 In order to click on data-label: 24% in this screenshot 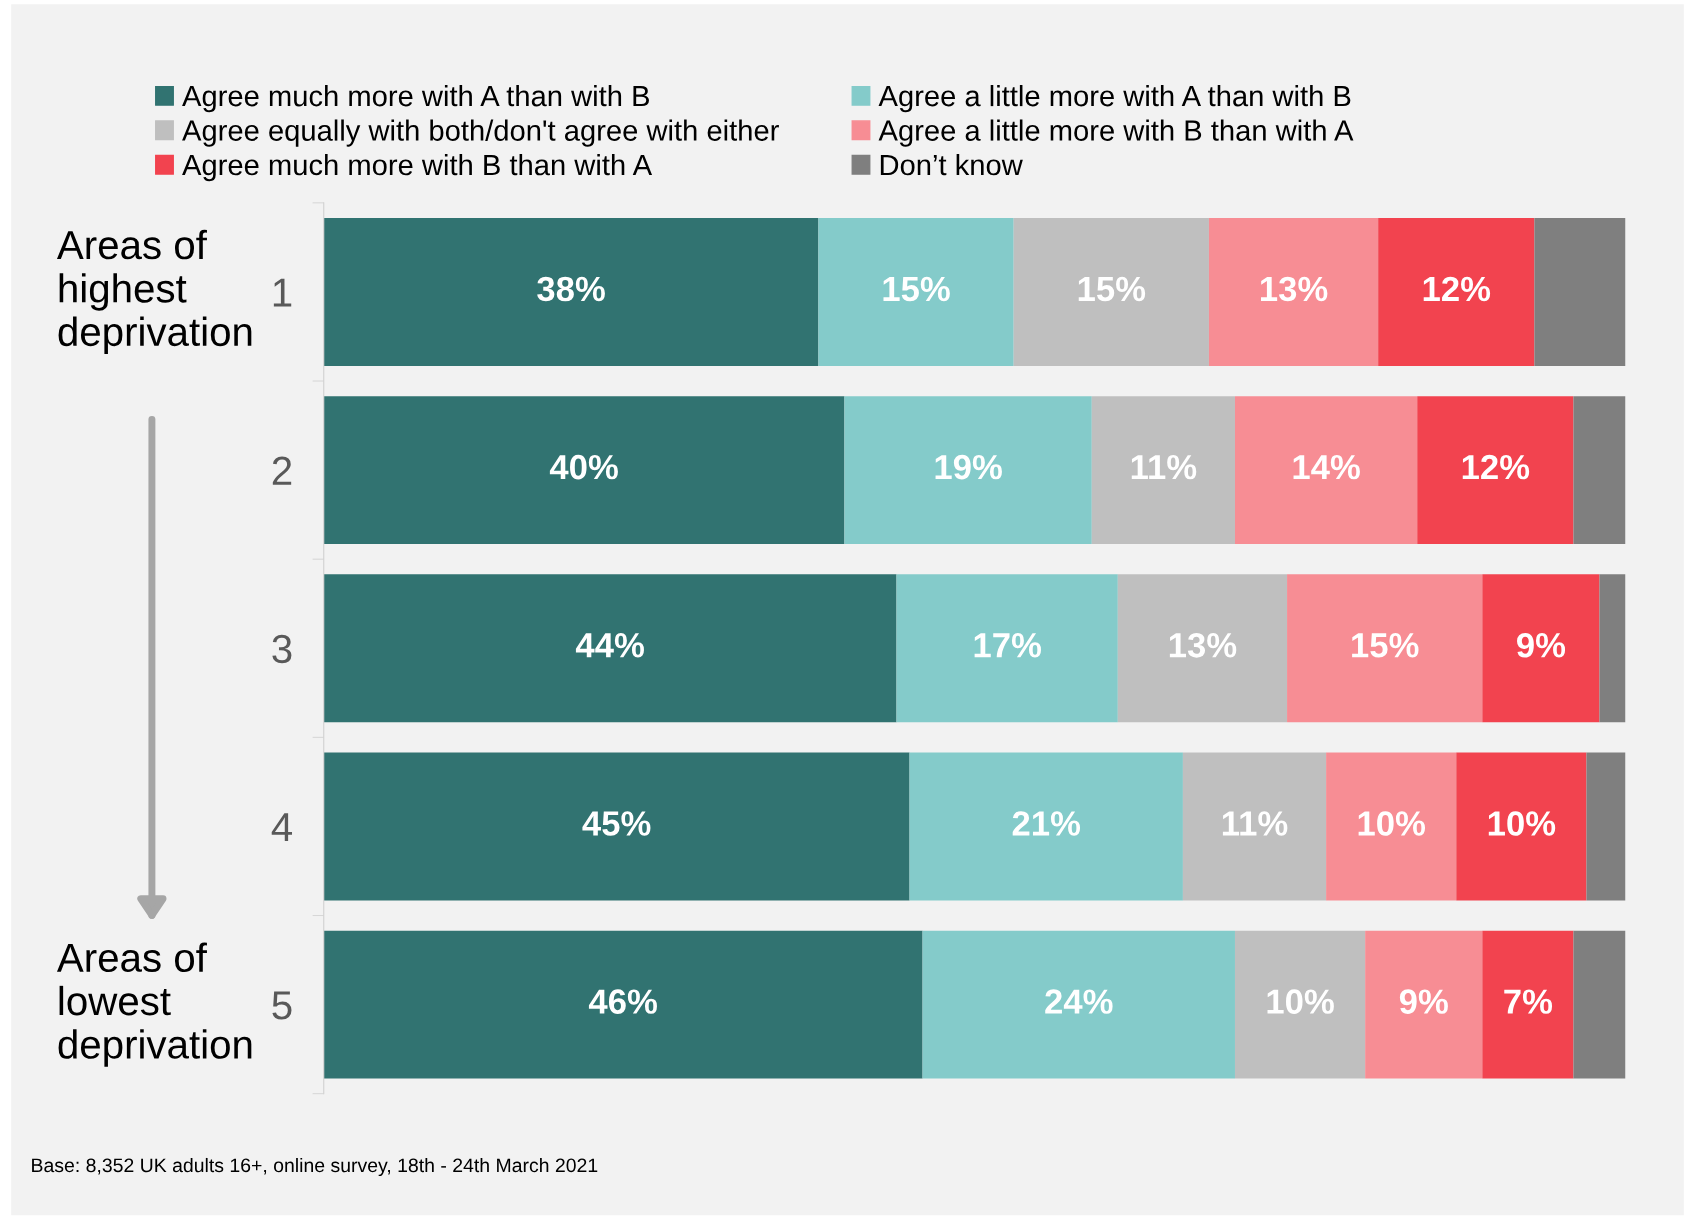, I will do `click(1079, 1001)`.